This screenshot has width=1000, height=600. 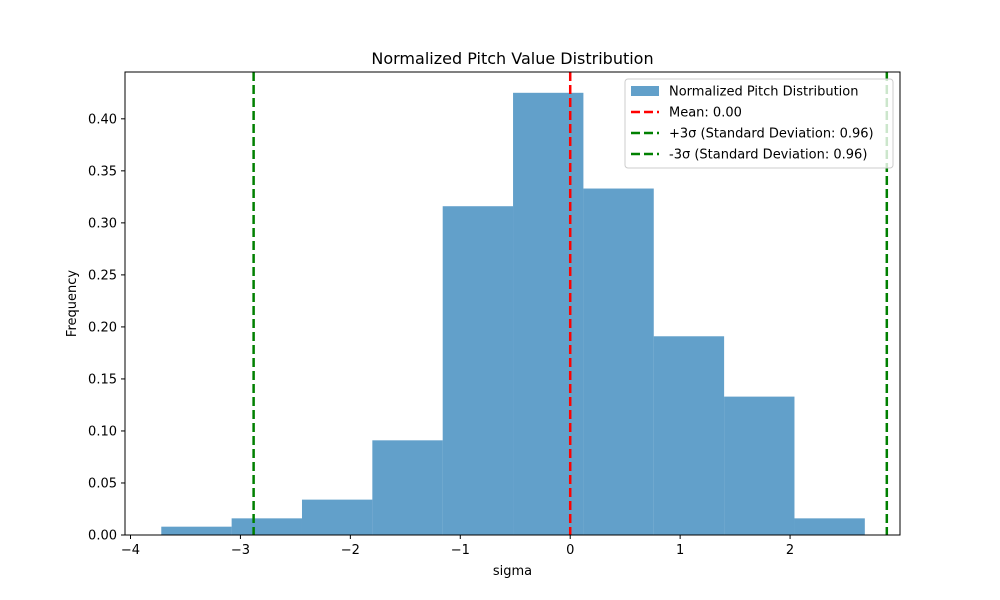 I want to click on y-tick-label: 0.05, so click(x=102, y=483).